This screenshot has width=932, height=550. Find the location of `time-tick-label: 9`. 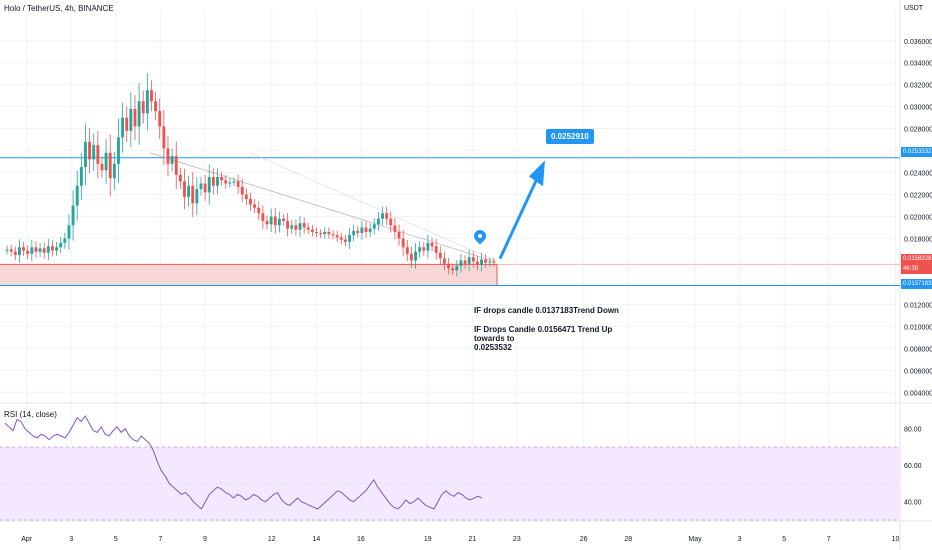

time-tick-label: 9 is located at coordinates (205, 539).